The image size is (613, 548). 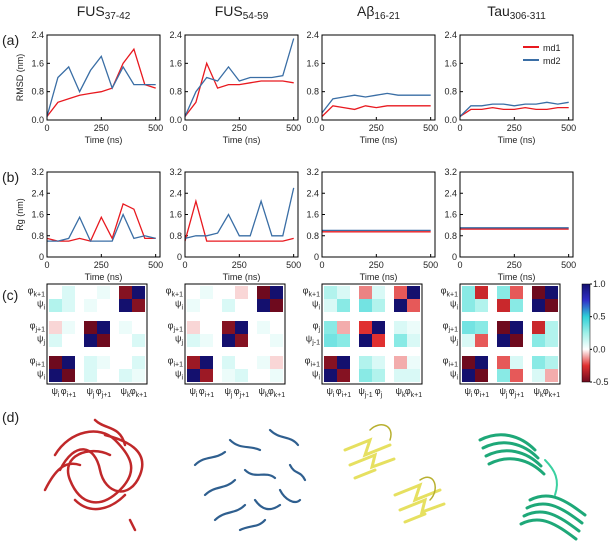 What do you see at coordinates (599, 349) in the screenshot?
I see `colorbar-tick-label: 0.0` at bounding box center [599, 349].